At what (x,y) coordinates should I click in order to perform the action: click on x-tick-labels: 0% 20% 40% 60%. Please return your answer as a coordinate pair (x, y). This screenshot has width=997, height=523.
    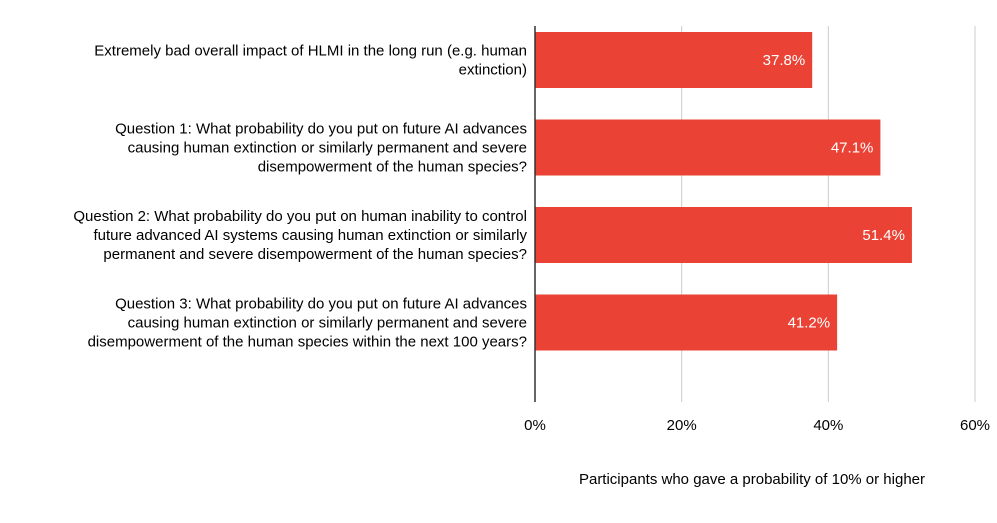
    Looking at the image, I should click on (757, 425).